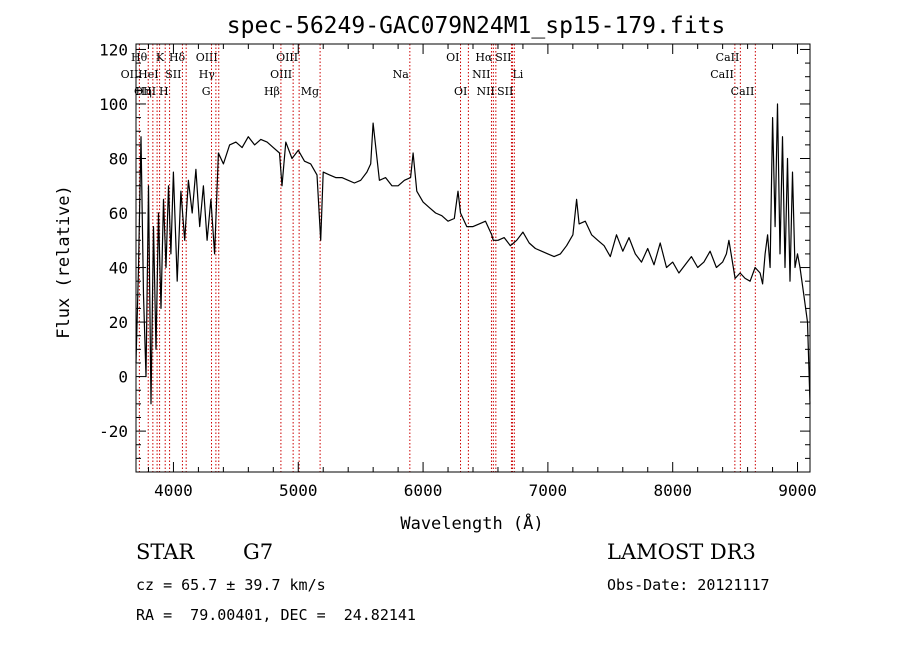  What do you see at coordinates (276, 615) in the screenshot?
I see `coordinates-text: RA = 79.00401, DEC = 24.82141` at bounding box center [276, 615].